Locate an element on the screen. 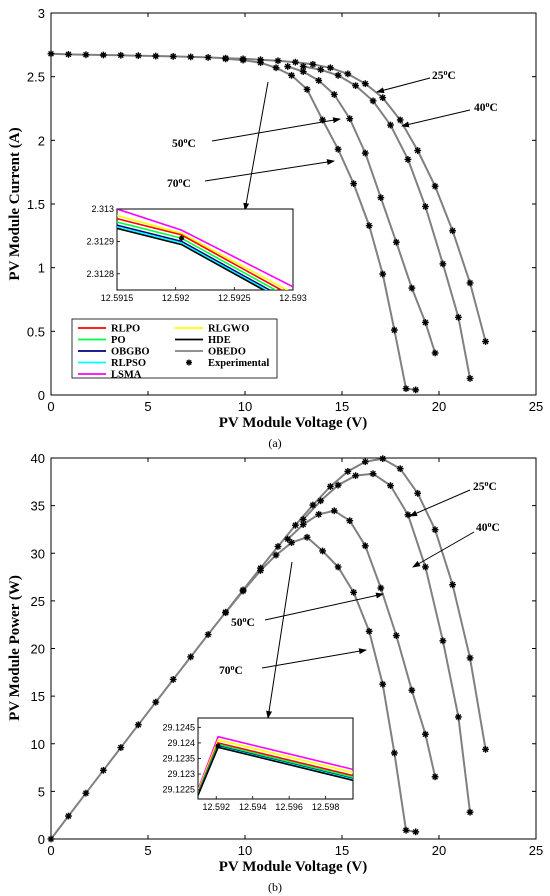  annot-25c-a-unit: C is located at coordinates (452, 76).